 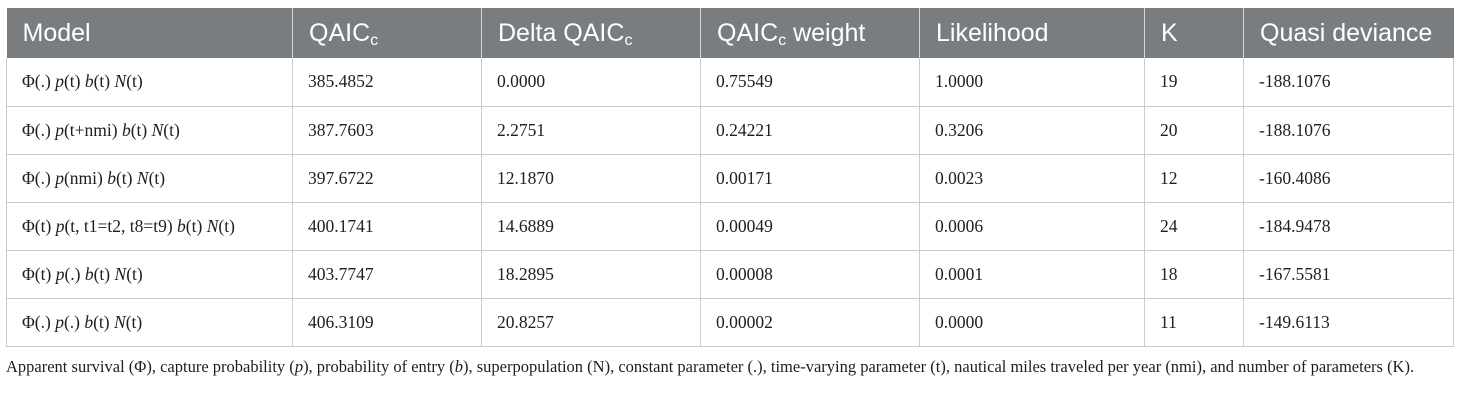 What do you see at coordinates (1194, 226) in the screenshot?
I see `cell-k: 24` at bounding box center [1194, 226].